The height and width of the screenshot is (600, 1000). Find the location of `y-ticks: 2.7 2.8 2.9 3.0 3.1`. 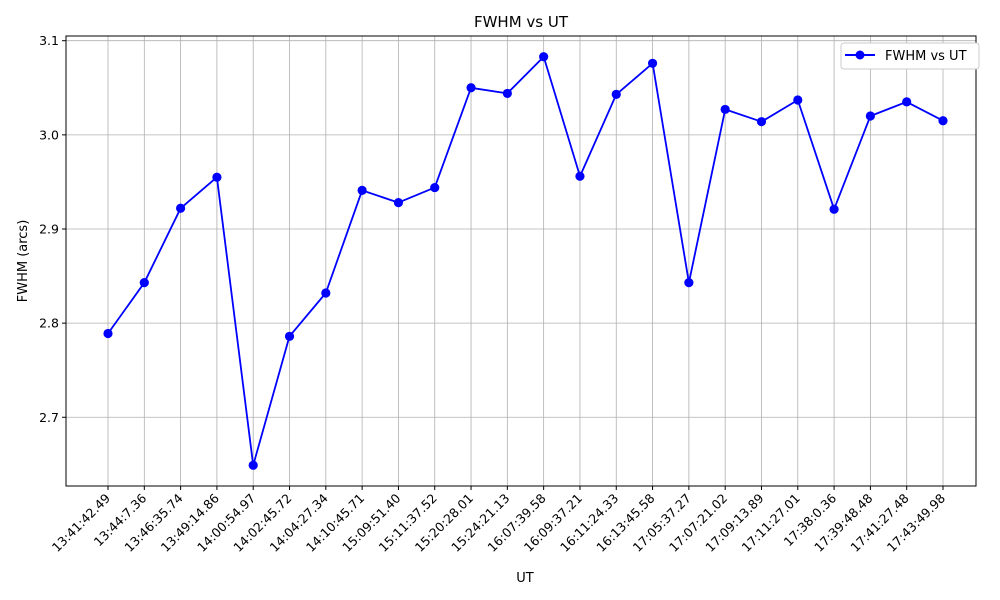

y-ticks: 2.7 2.8 2.9 3.0 3.1 is located at coordinates (52, 229).